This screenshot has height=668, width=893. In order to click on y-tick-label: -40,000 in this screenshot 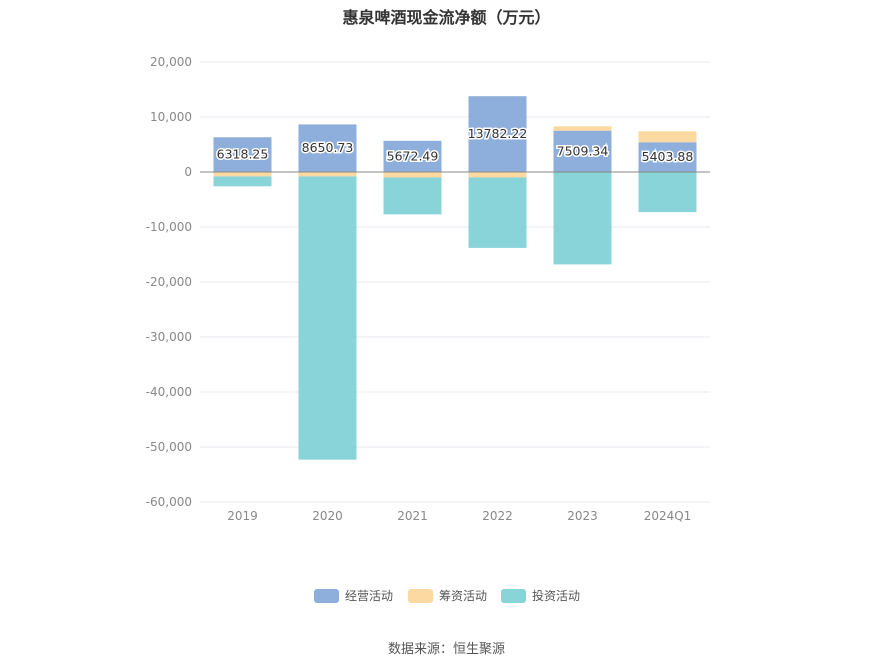, I will do `click(169, 392)`.